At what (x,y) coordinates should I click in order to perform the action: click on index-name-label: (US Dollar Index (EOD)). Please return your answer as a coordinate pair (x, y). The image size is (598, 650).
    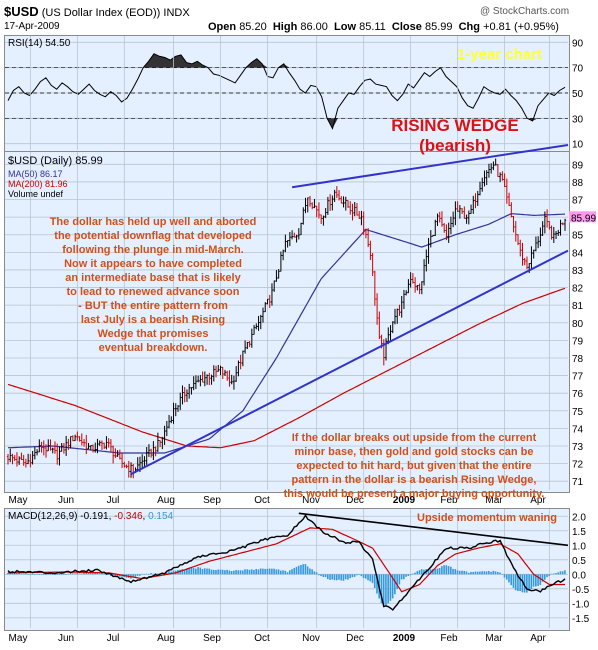
    Looking at the image, I should click on (101, 13).